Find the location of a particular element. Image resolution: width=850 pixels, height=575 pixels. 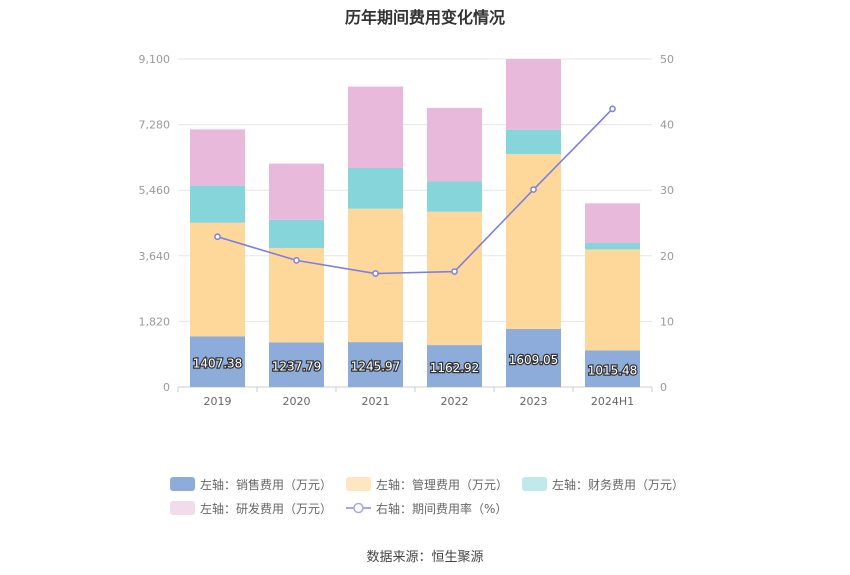

left-axis-tick-label: 1,820 is located at coordinates (155, 321).